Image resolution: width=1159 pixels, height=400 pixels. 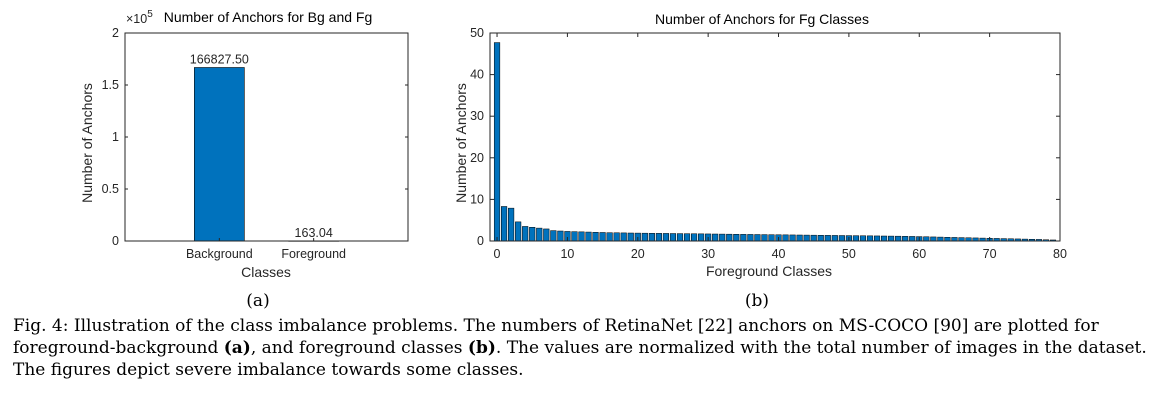 What do you see at coordinates (219, 154) in the screenshot?
I see `bar-background` at bounding box center [219, 154].